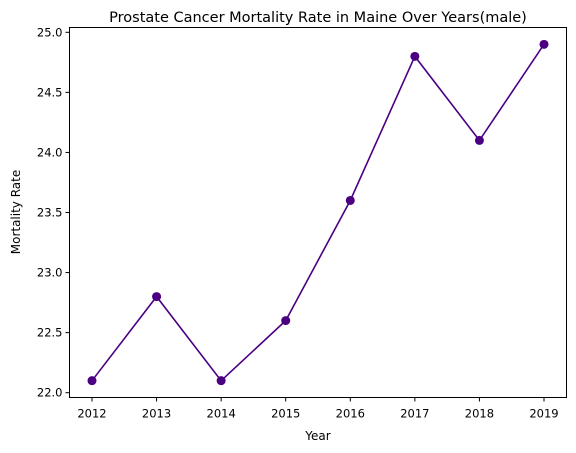 This screenshot has width=576, height=453. I want to click on data-point-2018, so click(479, 140).